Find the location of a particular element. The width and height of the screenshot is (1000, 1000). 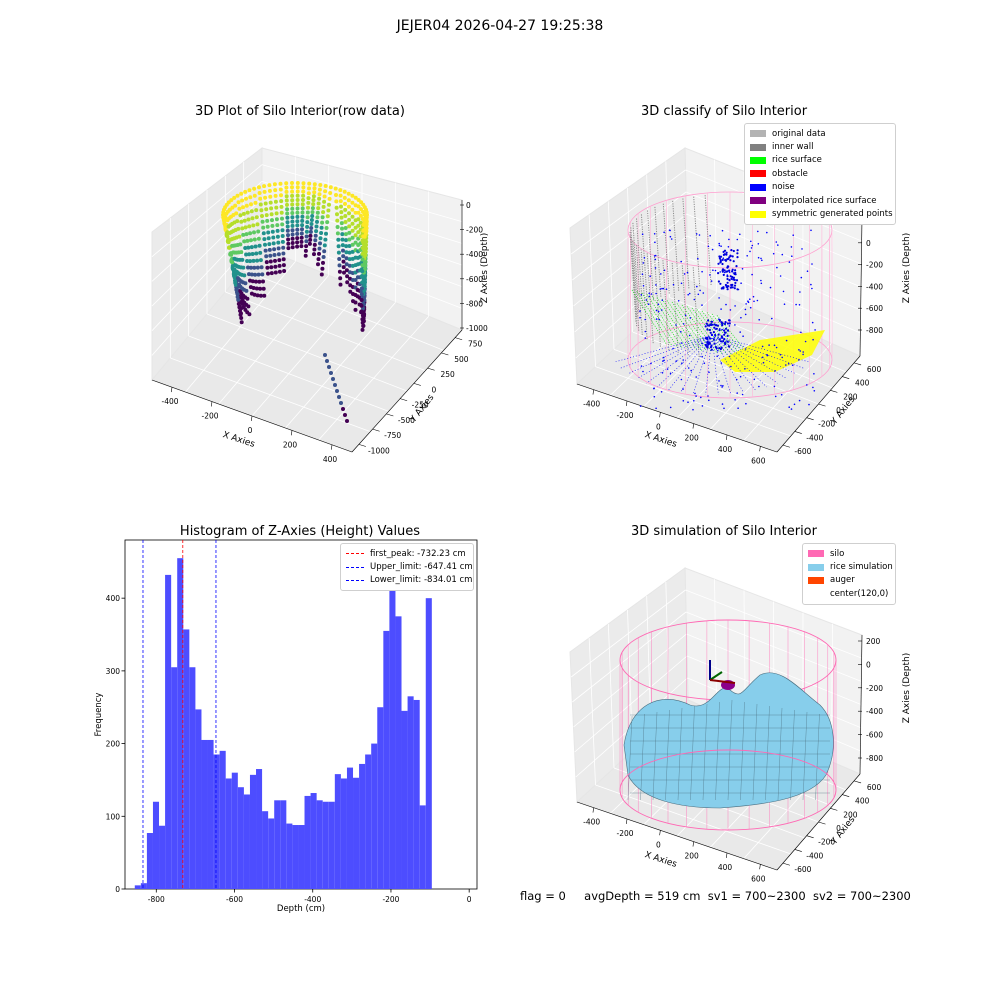

panel4-x-tick-label: 200 is located at coordinates (692, 856).